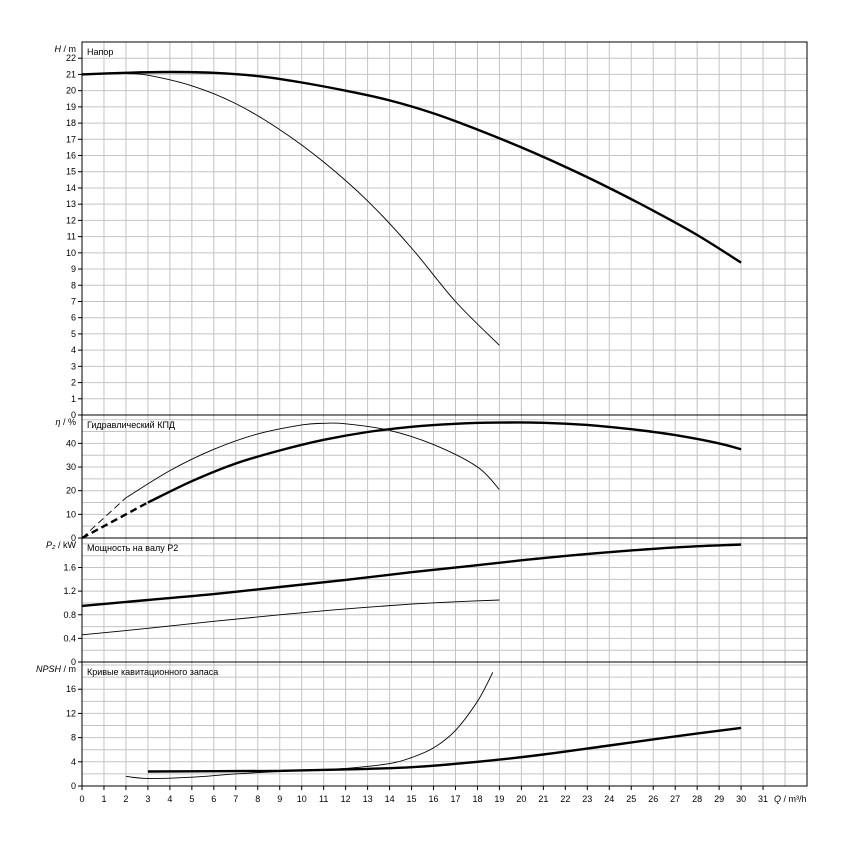  Describe the element at coordinates (71, 74) in the screenshot. I see `y-tick-label: 21` at that location.